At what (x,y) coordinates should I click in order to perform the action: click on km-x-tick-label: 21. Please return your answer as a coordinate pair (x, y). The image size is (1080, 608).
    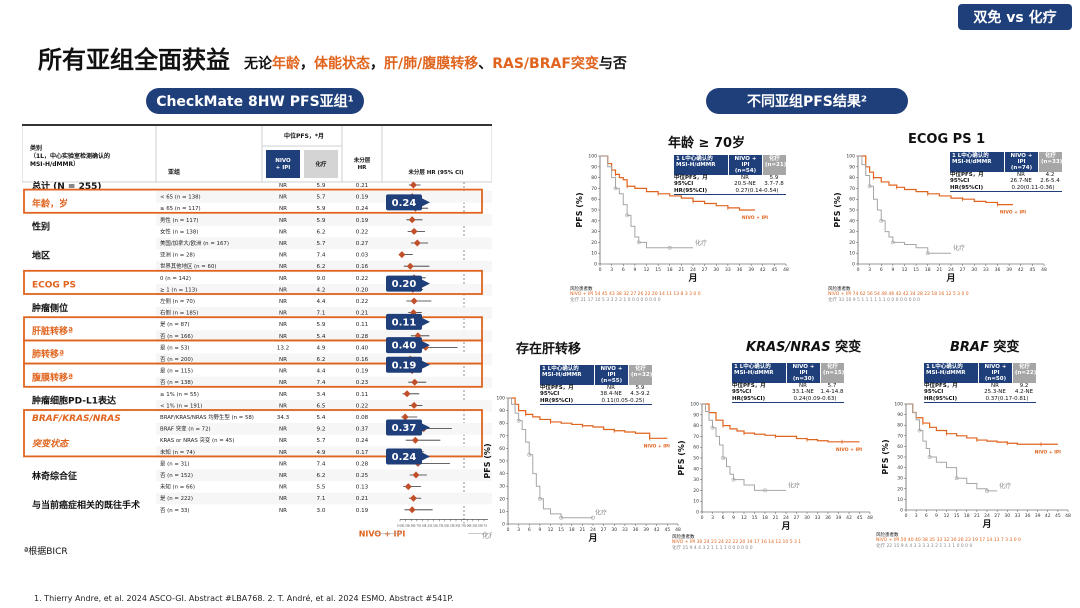
    Looking at the image, I should click on (583, 530).